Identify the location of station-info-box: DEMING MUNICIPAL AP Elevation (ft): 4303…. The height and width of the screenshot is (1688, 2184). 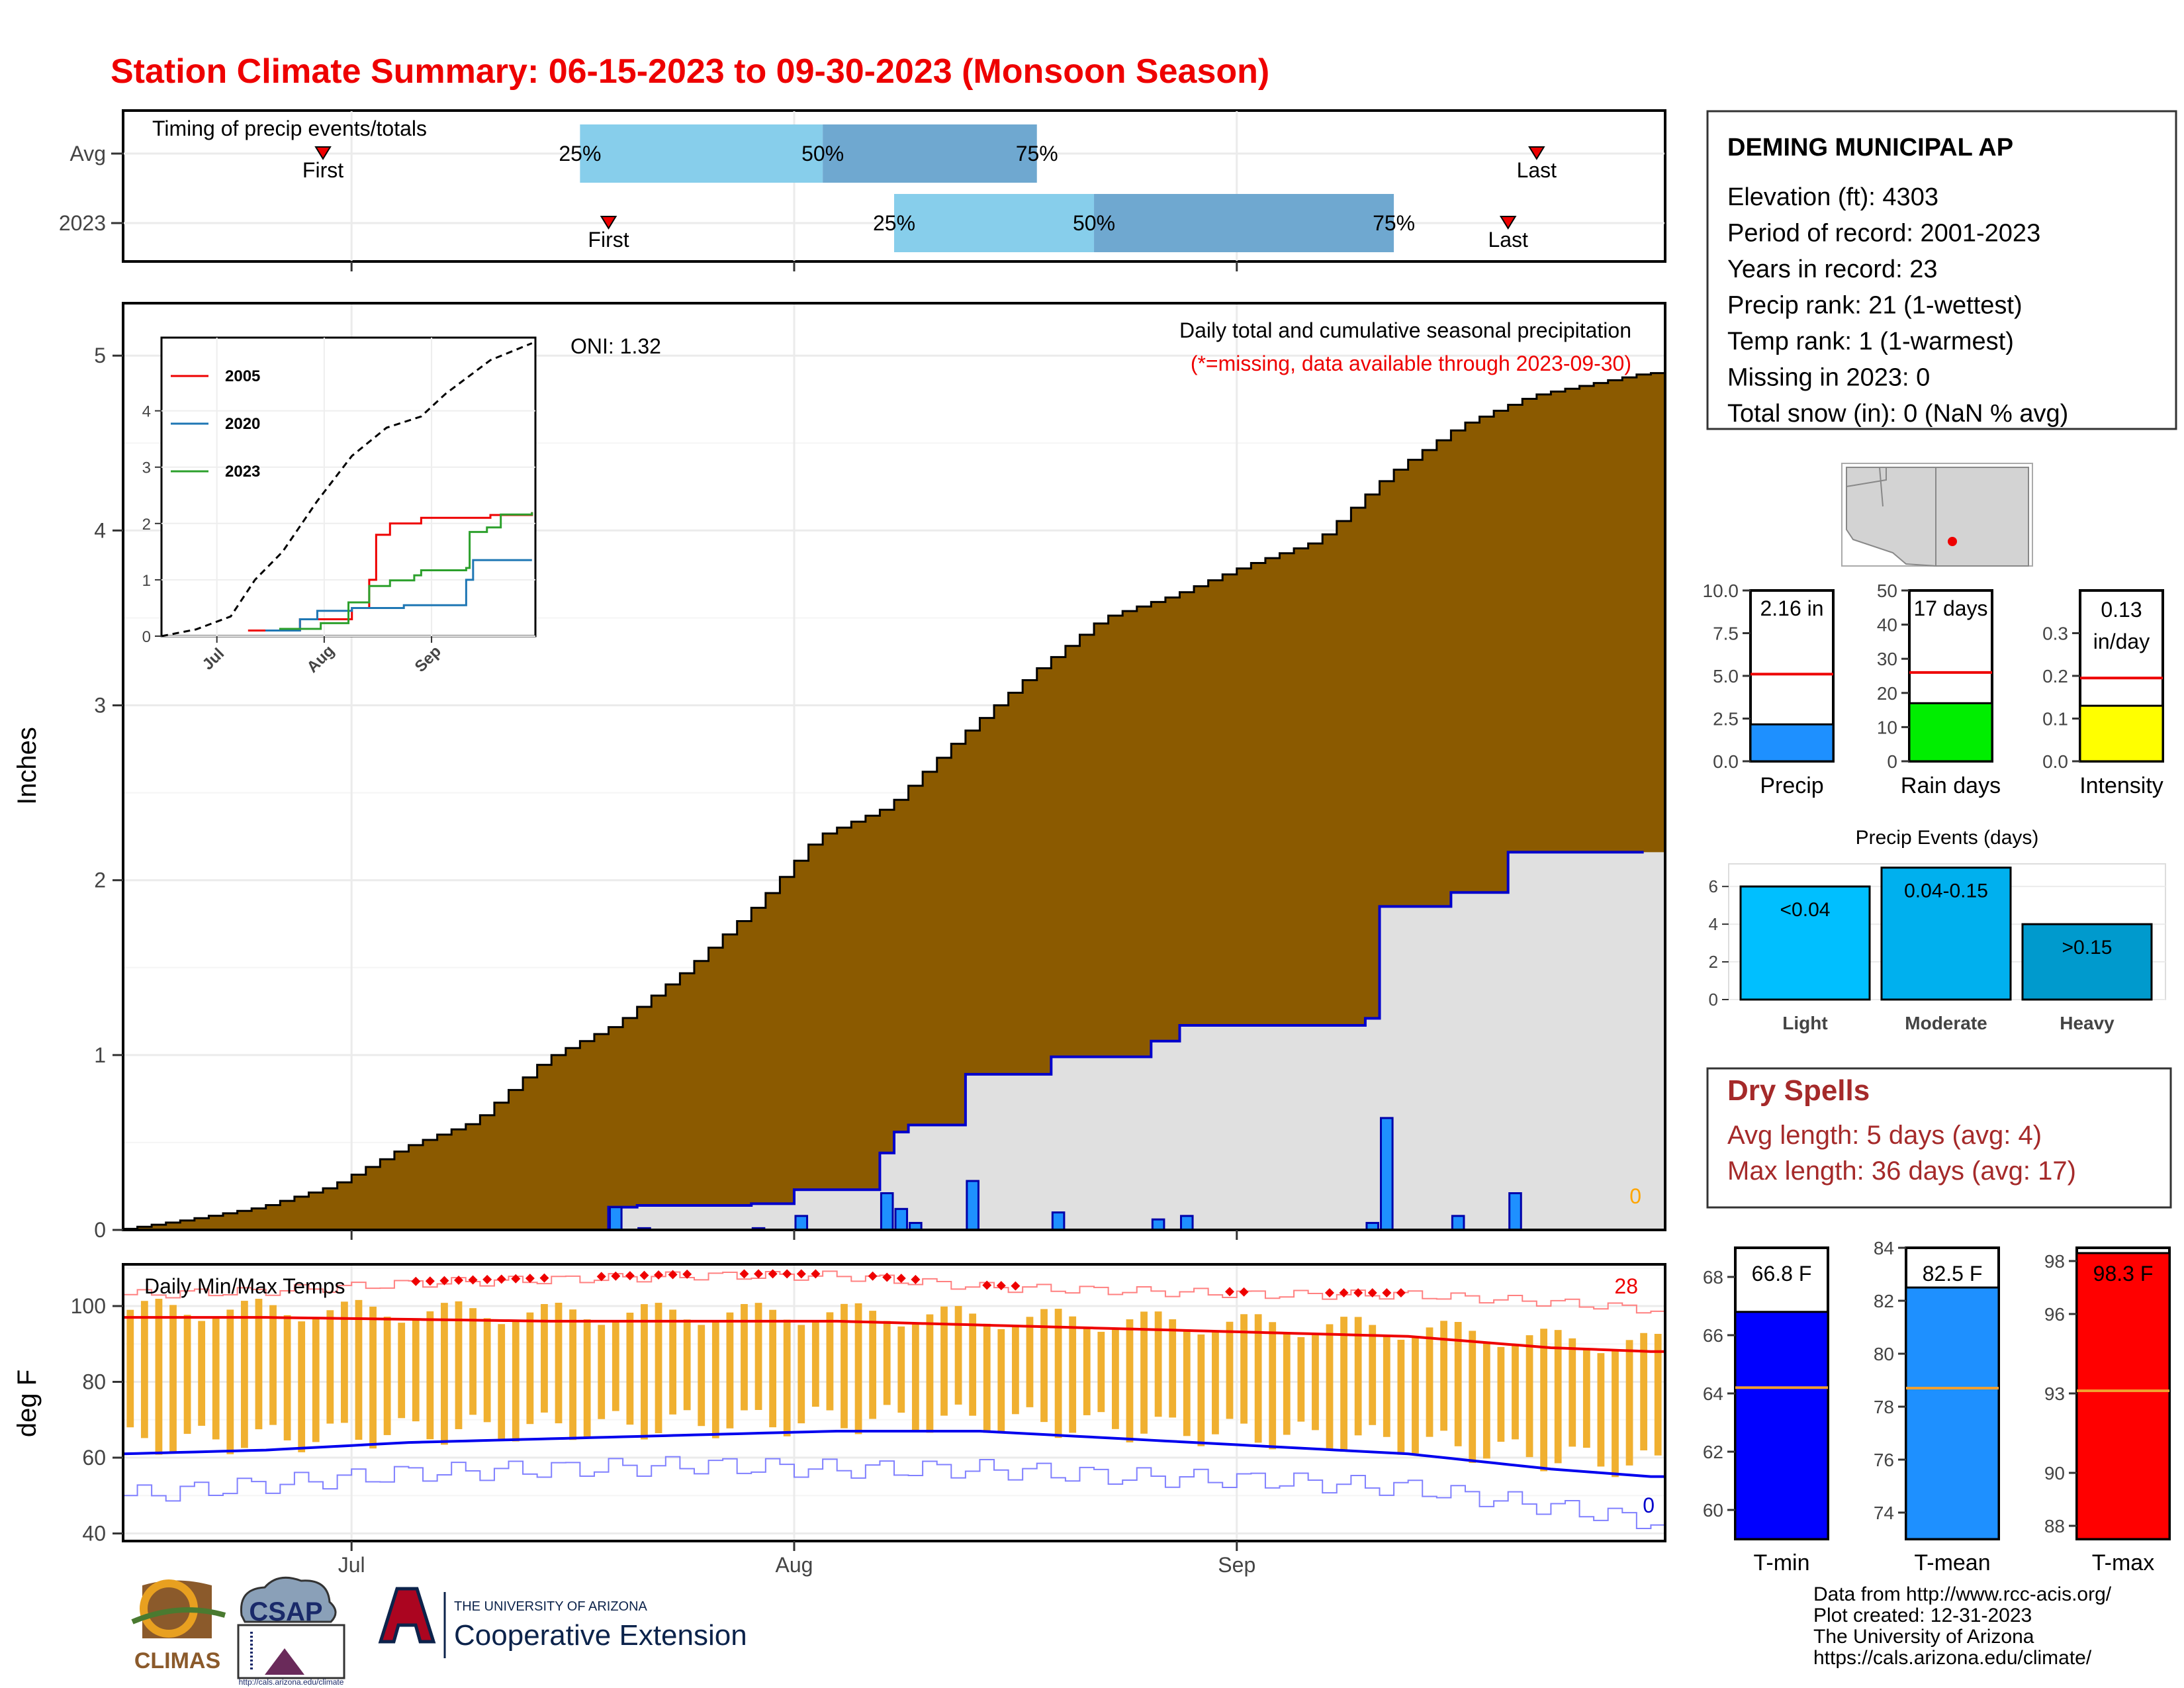
(1942, 270).